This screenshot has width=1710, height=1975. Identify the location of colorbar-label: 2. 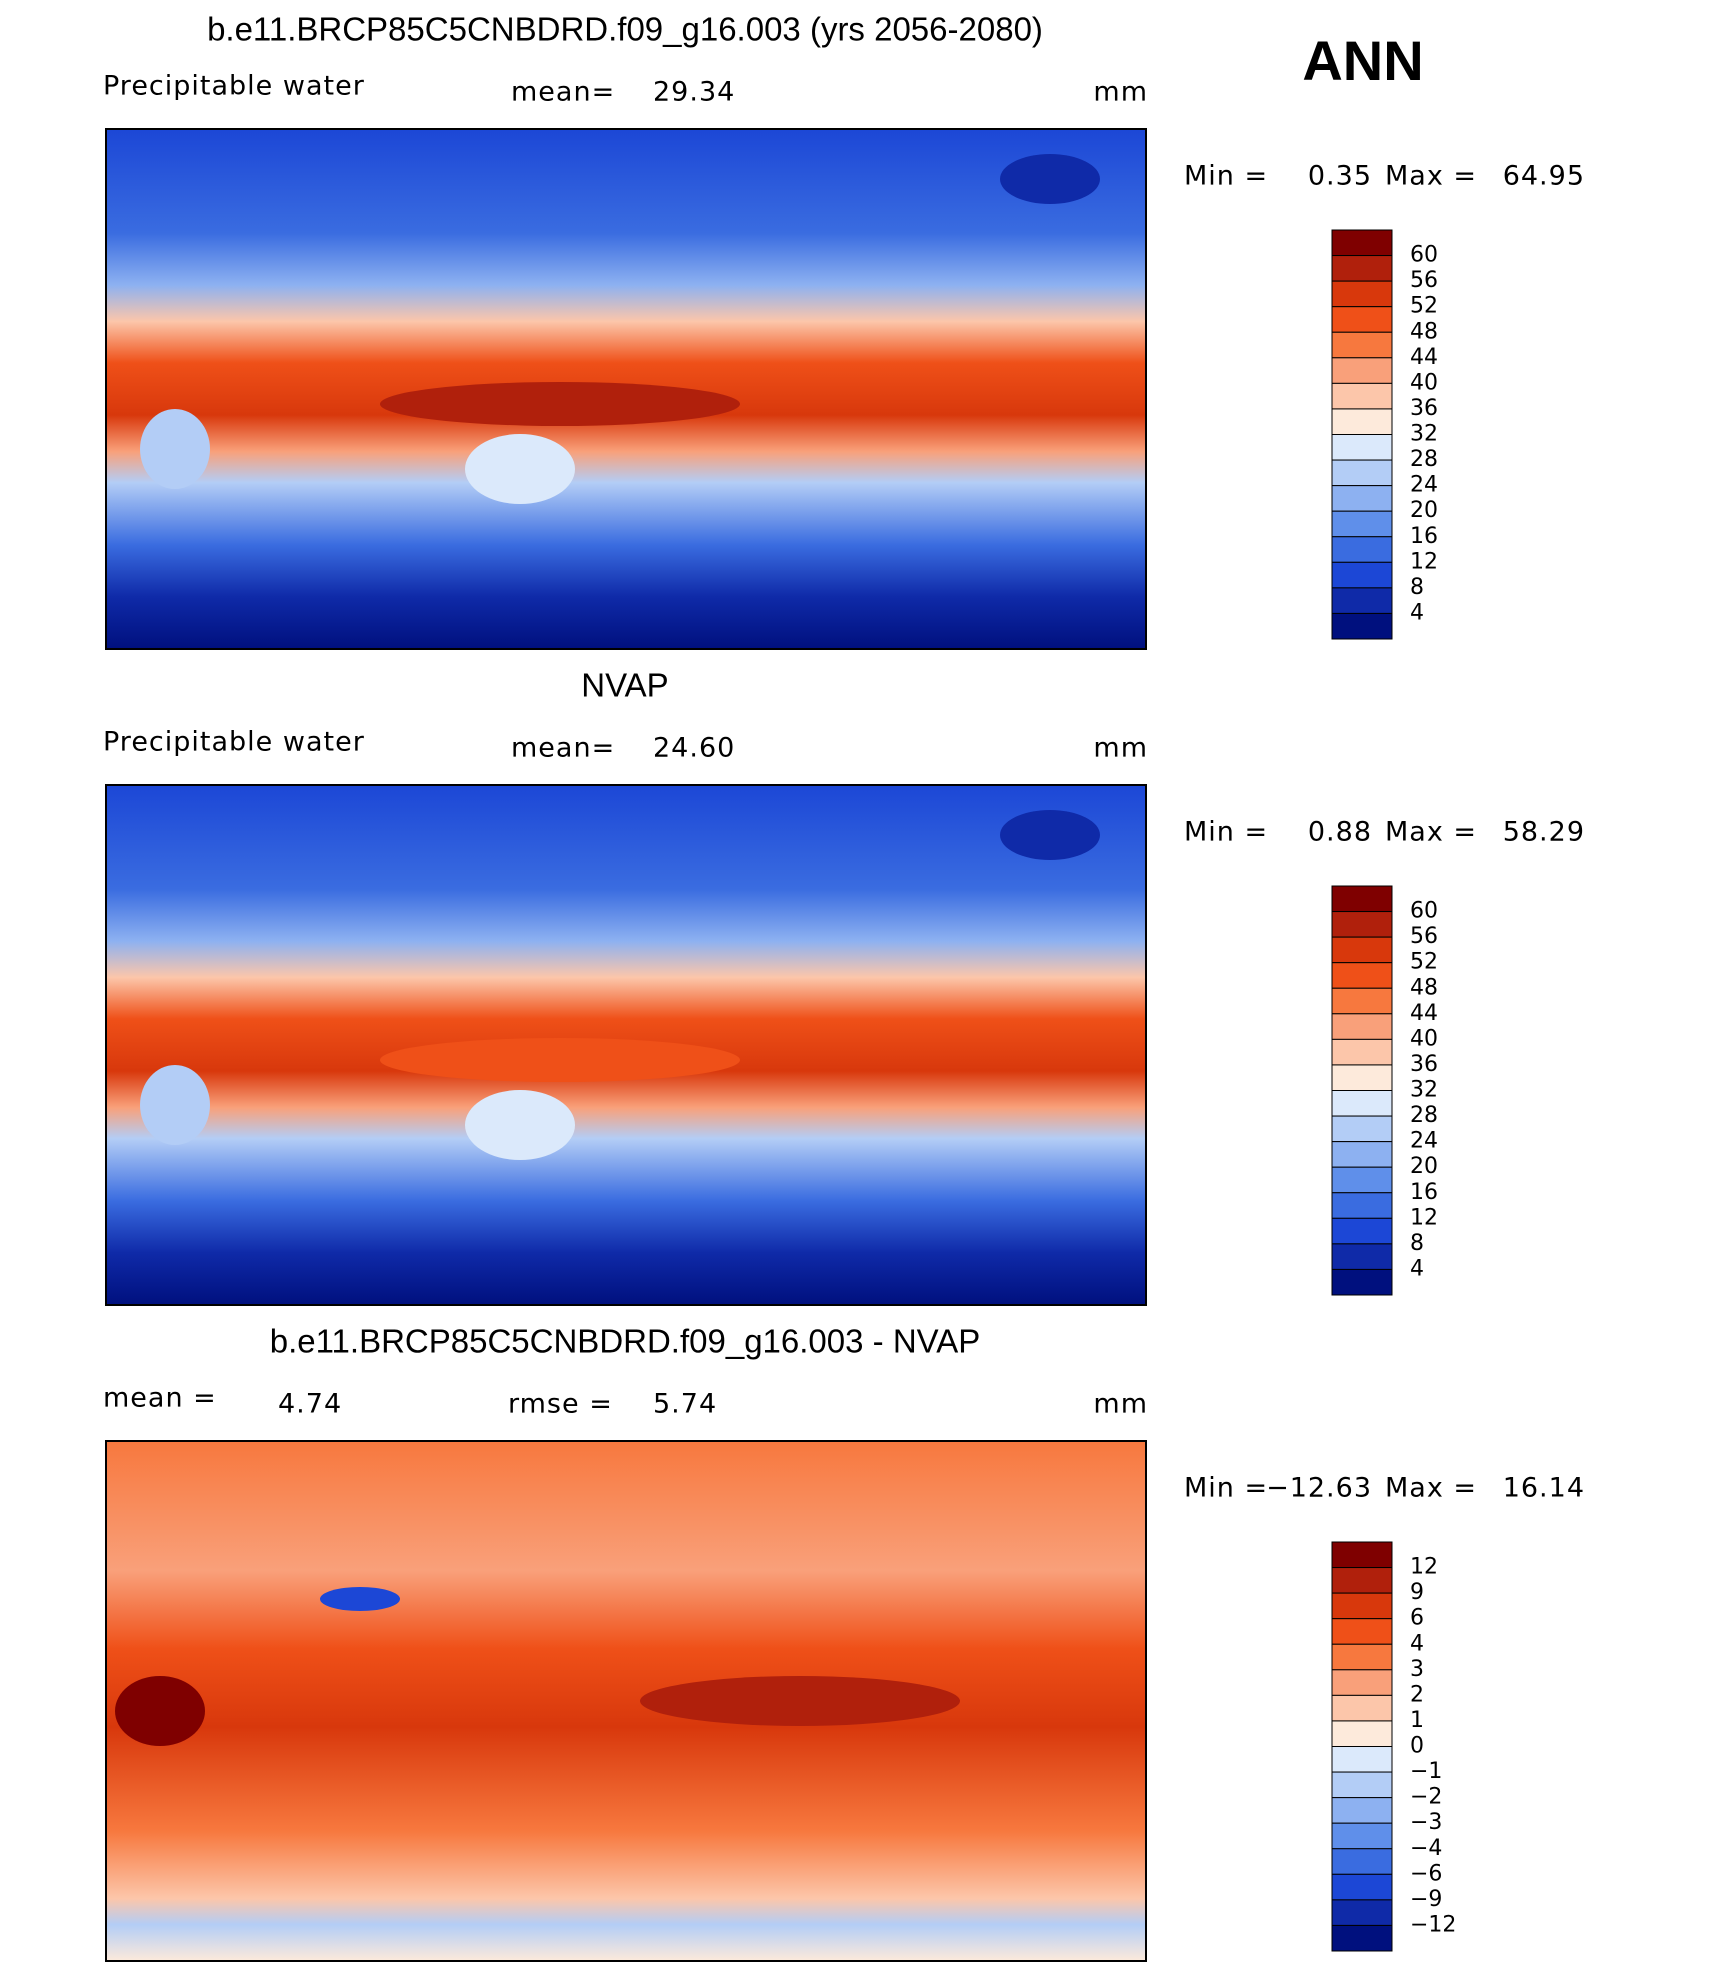
(1417, 1694).